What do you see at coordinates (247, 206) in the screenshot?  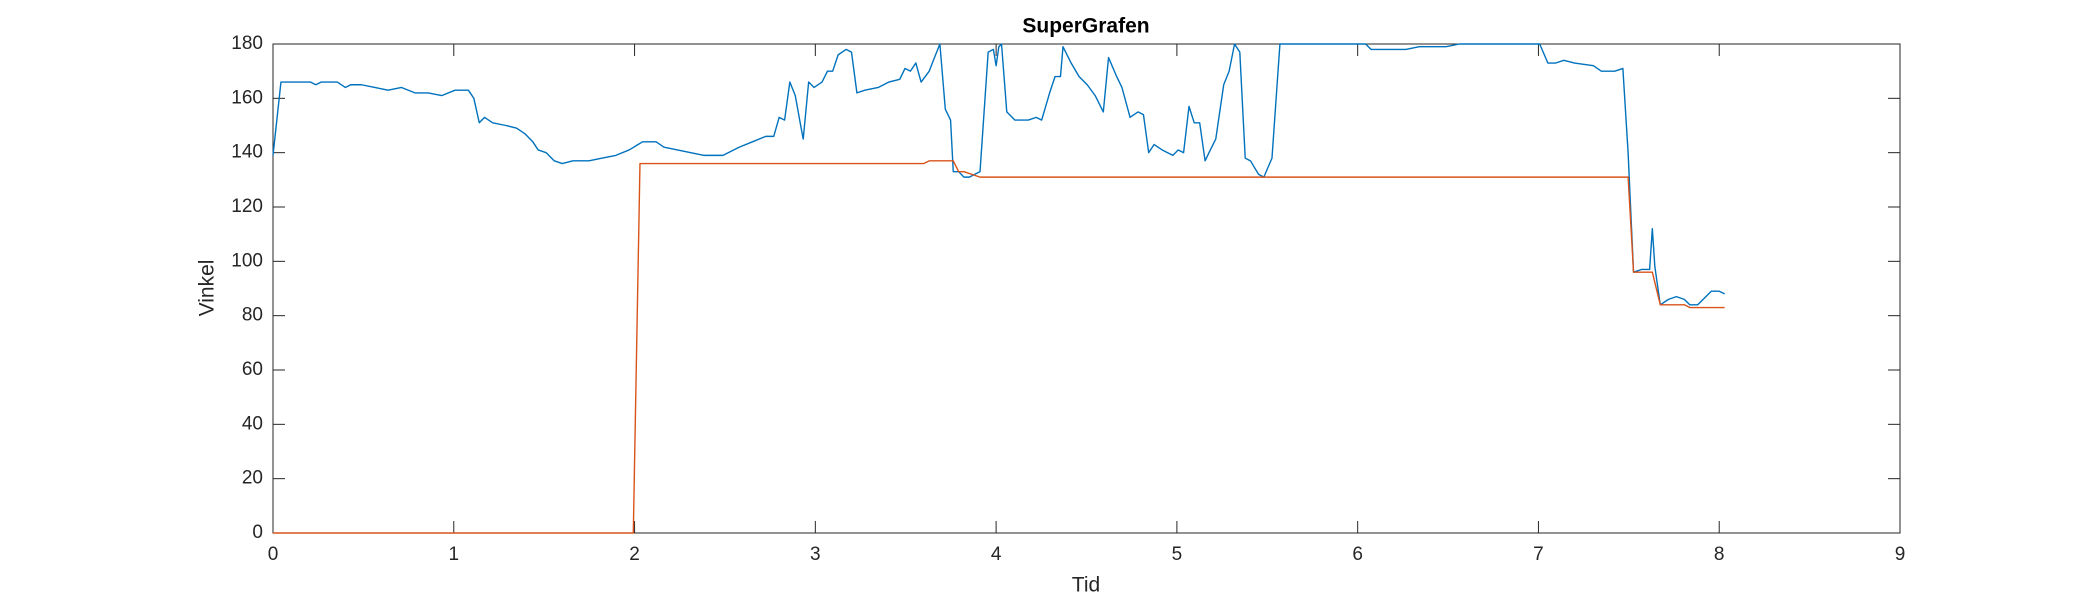 I see `y-tick-label: 120` at bounding box center [247, 206].